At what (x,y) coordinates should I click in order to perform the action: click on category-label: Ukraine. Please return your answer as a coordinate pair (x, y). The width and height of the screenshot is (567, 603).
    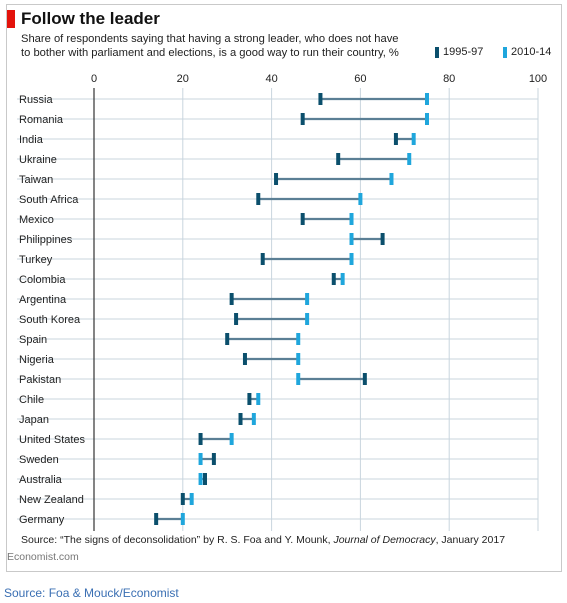
    Looking at the image, I should click on (38, 160).